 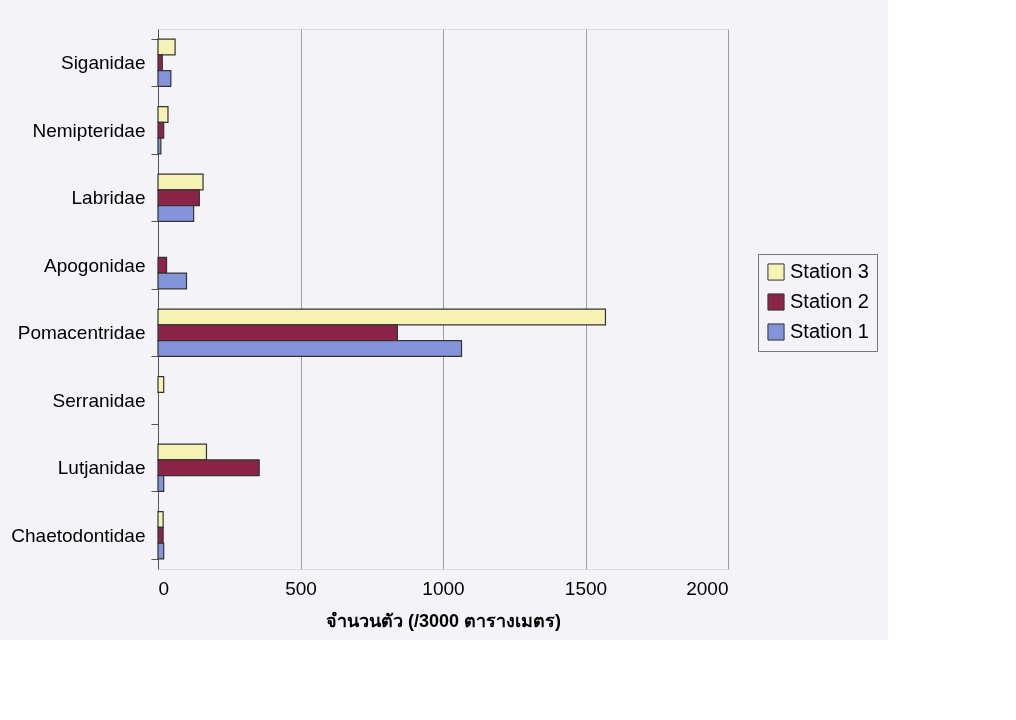 I want to click on x-tick-label: 1500, so click(x=586, y=588).